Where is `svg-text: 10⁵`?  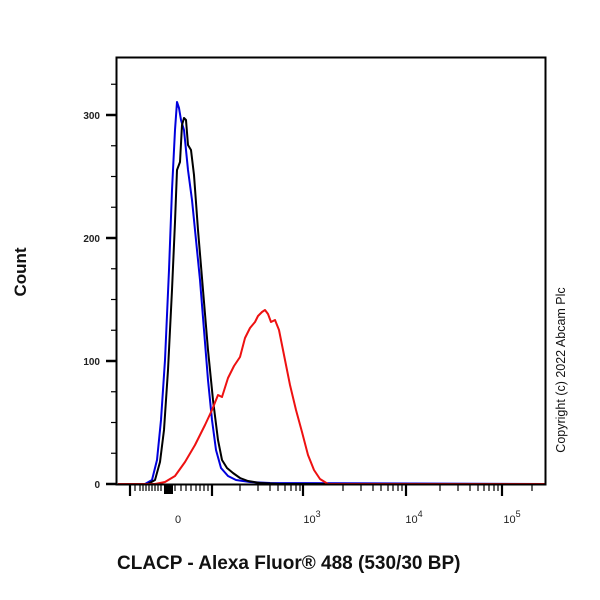 svg-text: 10⁵ is located at coordinates (511, 517).